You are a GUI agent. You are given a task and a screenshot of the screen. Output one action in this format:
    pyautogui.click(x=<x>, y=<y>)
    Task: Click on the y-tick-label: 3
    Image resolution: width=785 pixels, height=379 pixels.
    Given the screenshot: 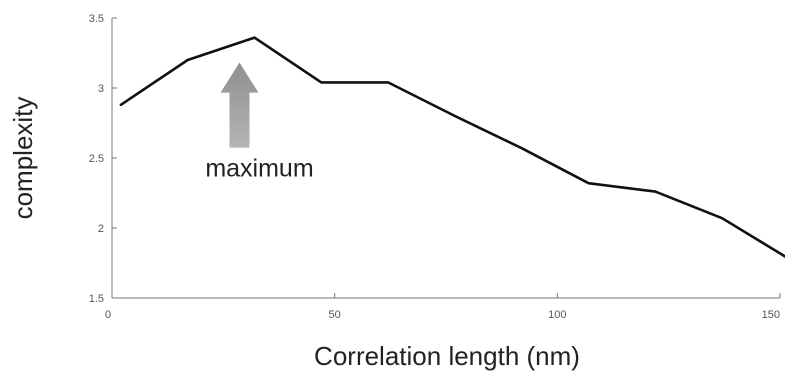 What is the action you would take?
    pyautogui.click(x=101, y=89)
    